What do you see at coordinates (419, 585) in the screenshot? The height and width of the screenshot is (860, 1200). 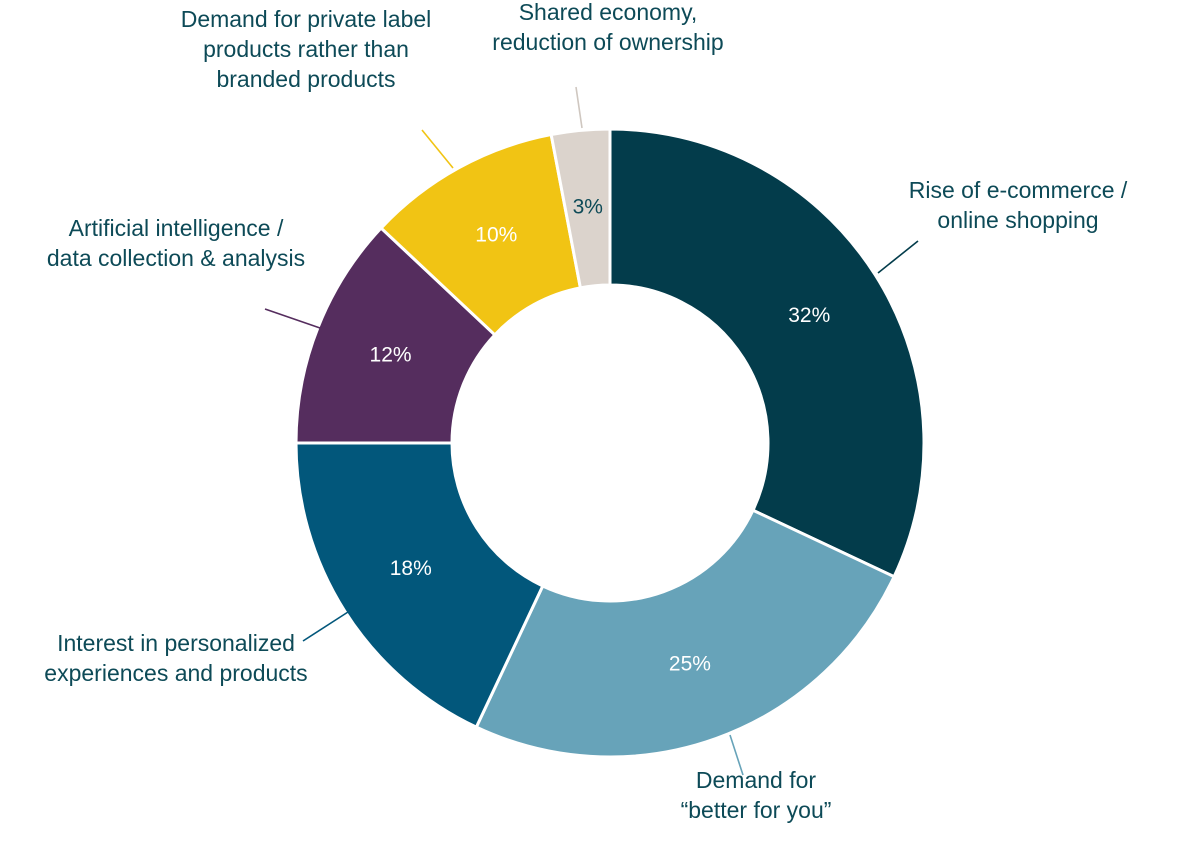 I see `slice-interest-in-personalized-experiences-and-products` at bounding box center [419, 585].